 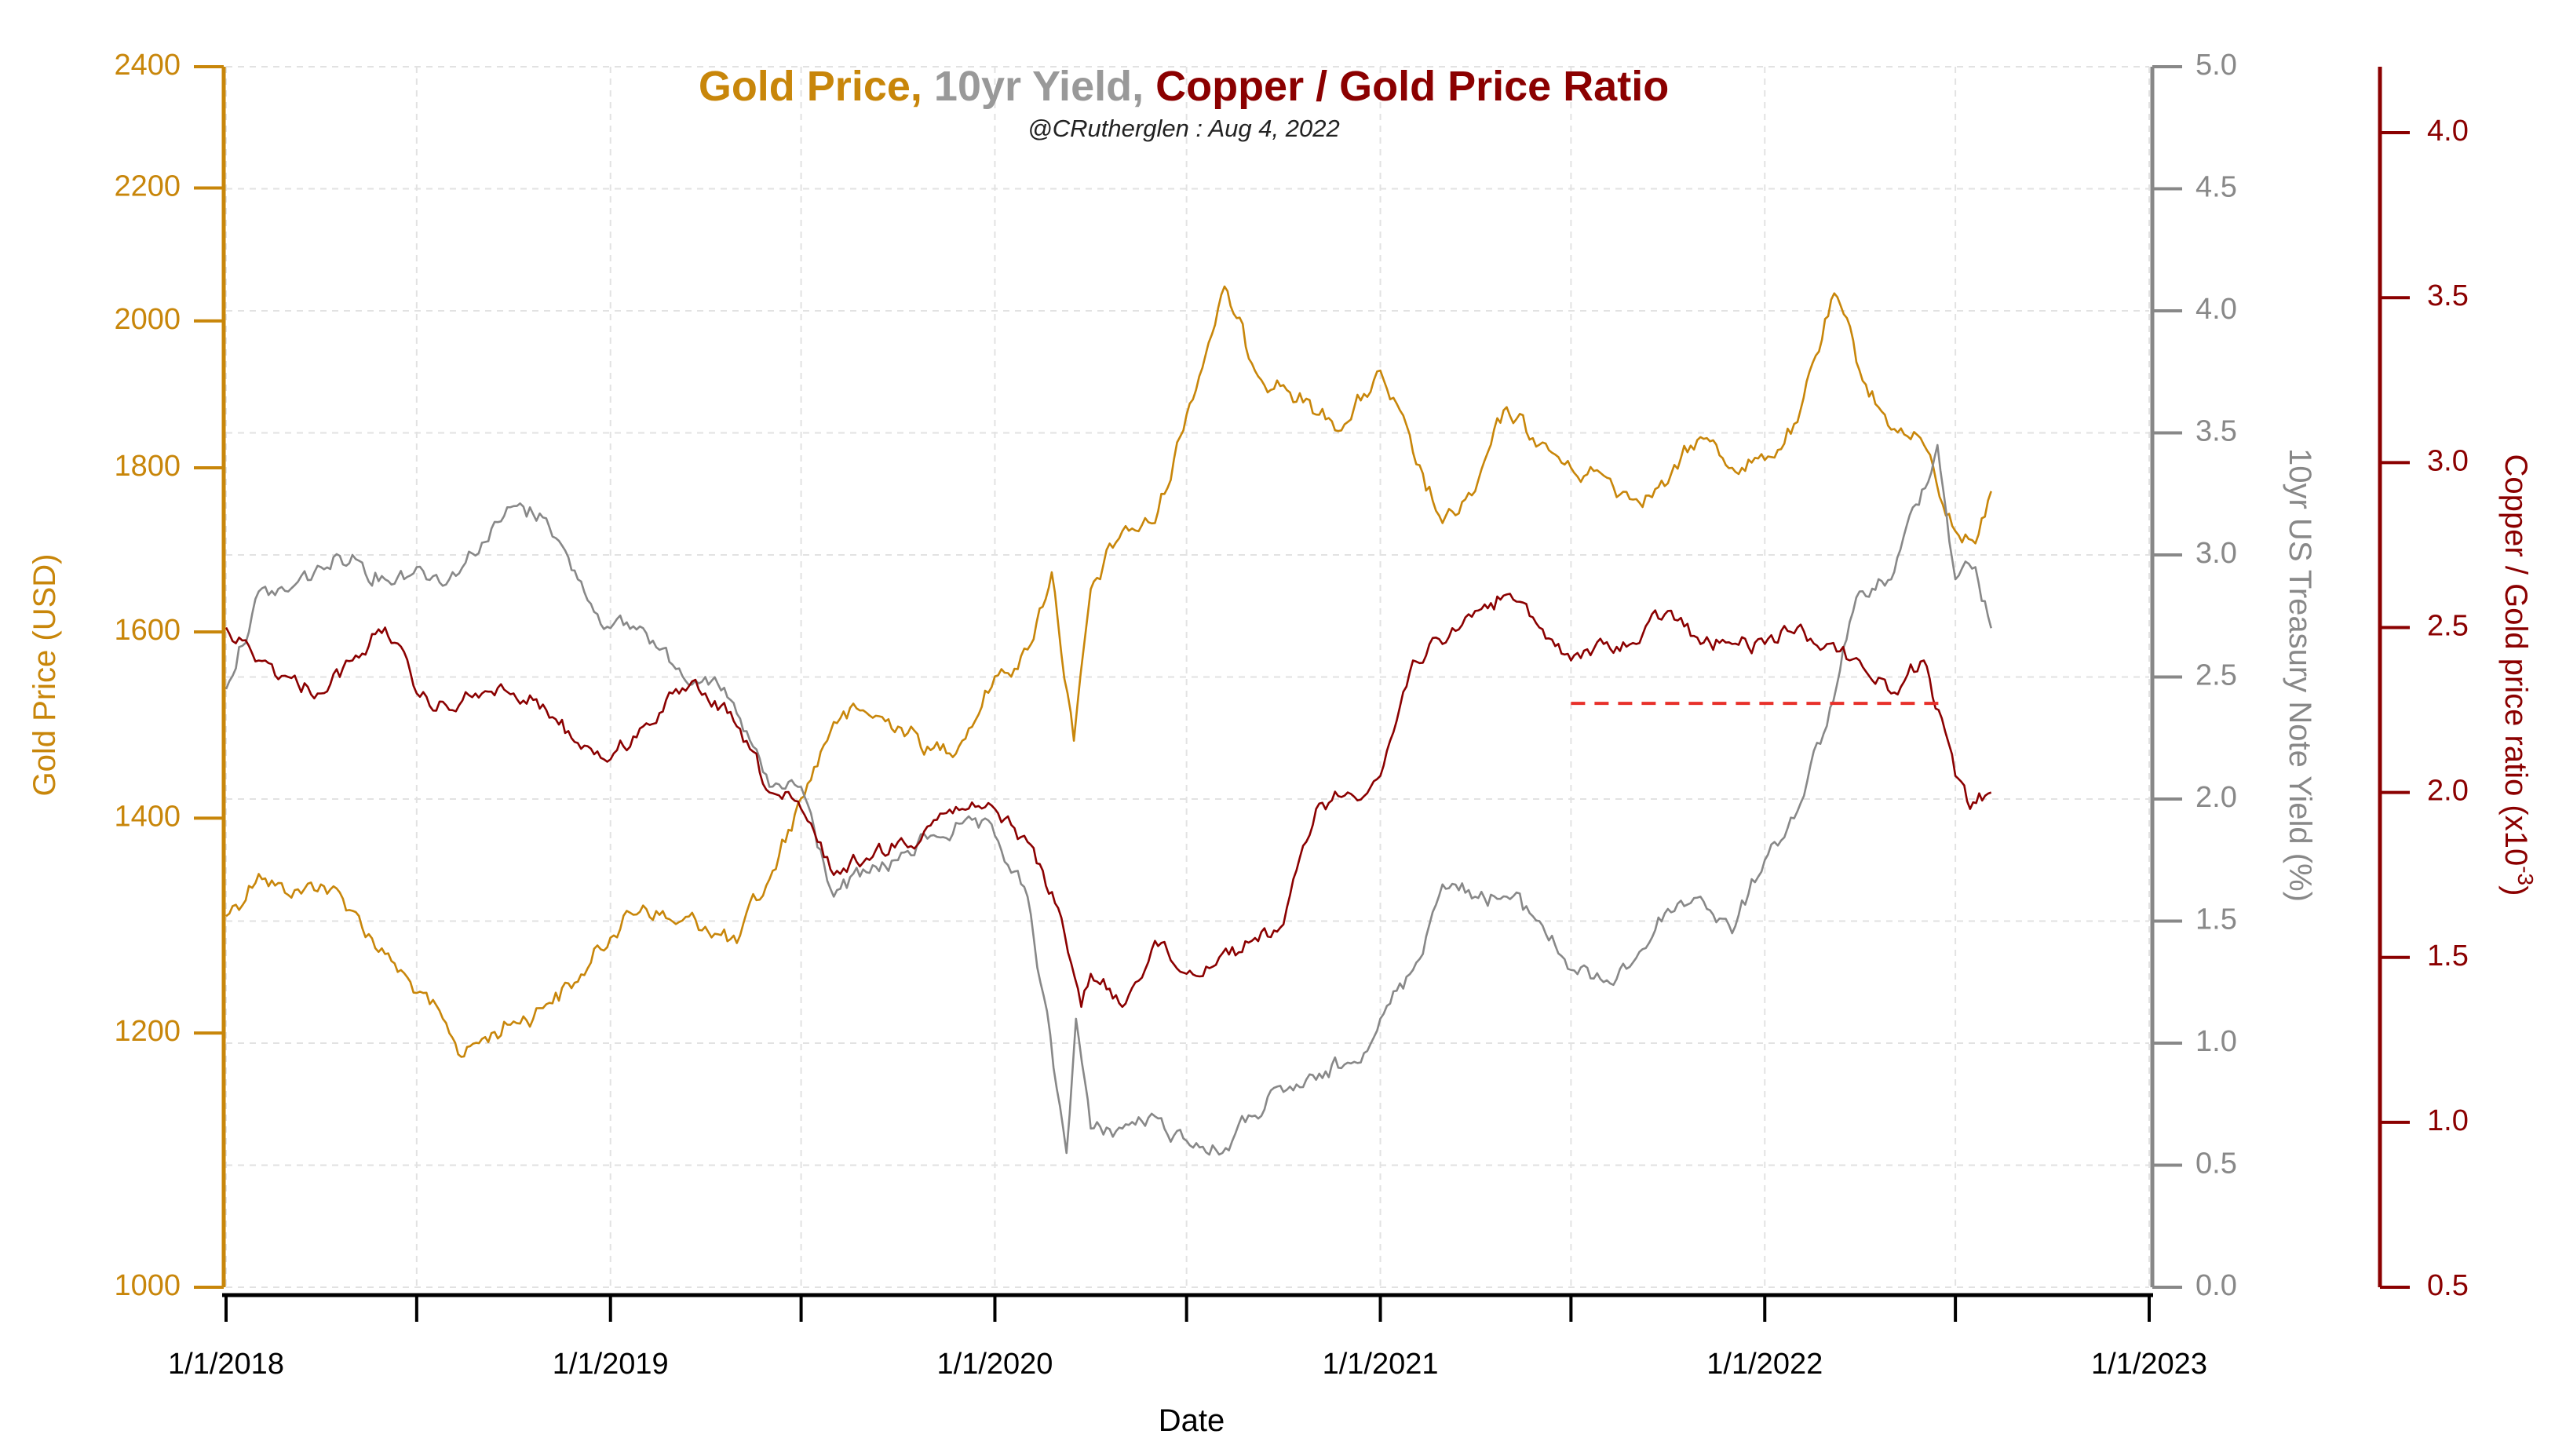 I want to click on y-right2-tick-label: 3.5, so click(x=2448, y=295).